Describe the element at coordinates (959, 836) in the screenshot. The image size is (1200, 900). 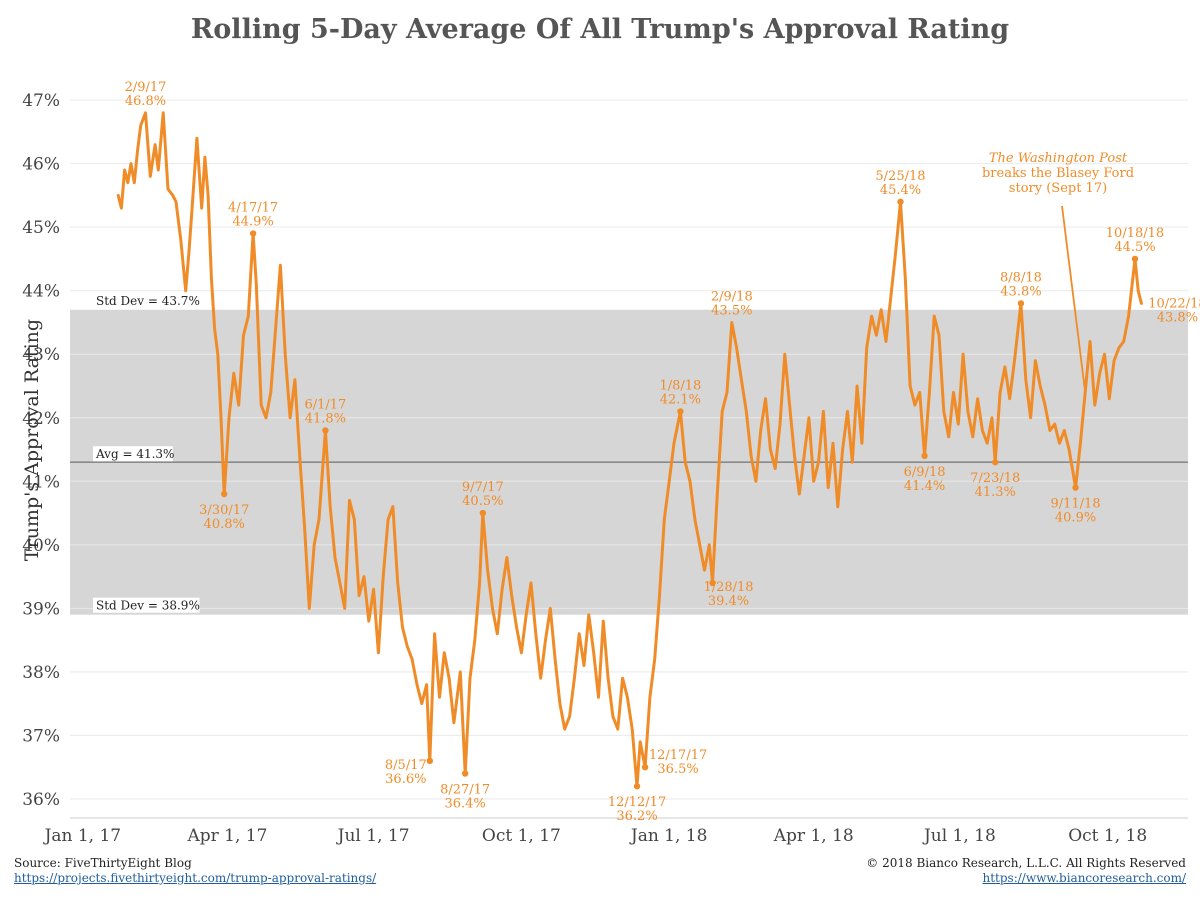
I see `x-tick-label: Jul 1, 18` at that location.